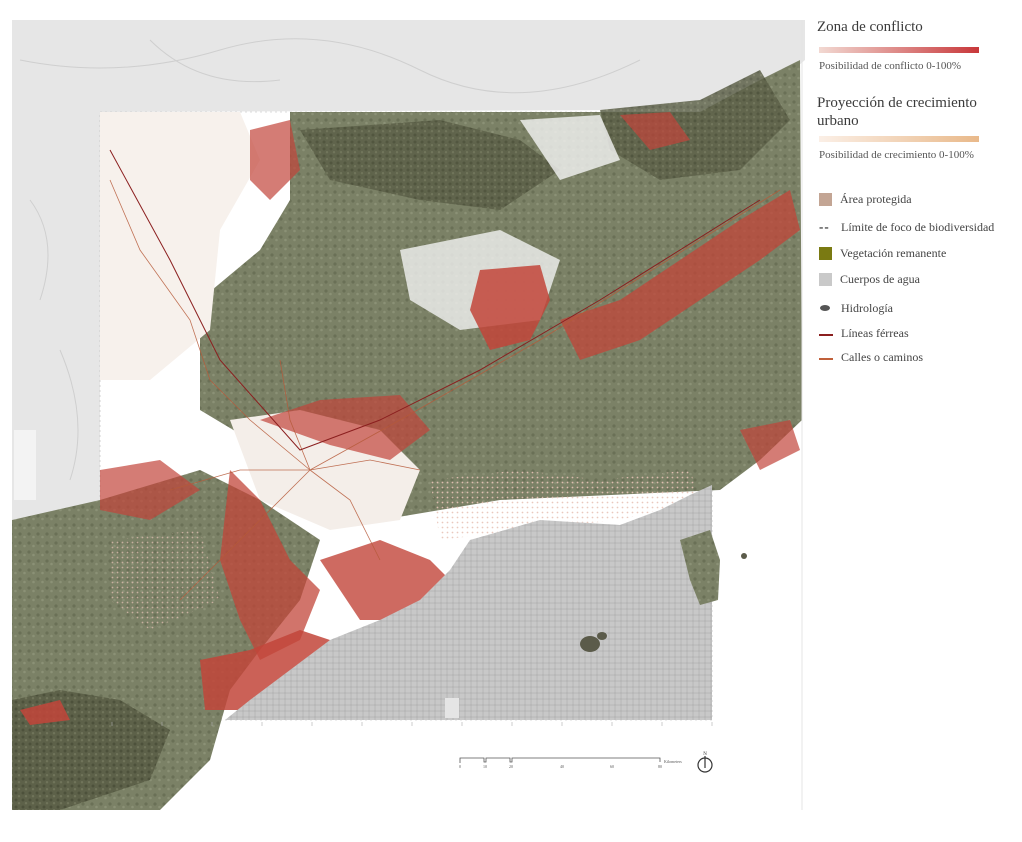 The height and width of the screenshot is (842, 1022). I want to click on legend-item-hydrology: Hidrología, so click(856, 308).